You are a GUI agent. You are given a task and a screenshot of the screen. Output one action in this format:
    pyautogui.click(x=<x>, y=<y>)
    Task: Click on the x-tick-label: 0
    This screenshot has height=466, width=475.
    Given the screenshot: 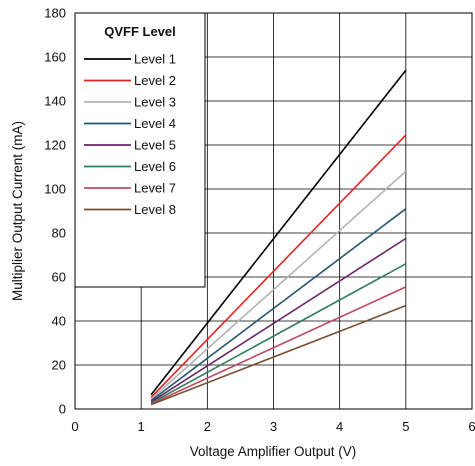 What is the action you would take?
    pyautogui.click(x=74, y=426)
    